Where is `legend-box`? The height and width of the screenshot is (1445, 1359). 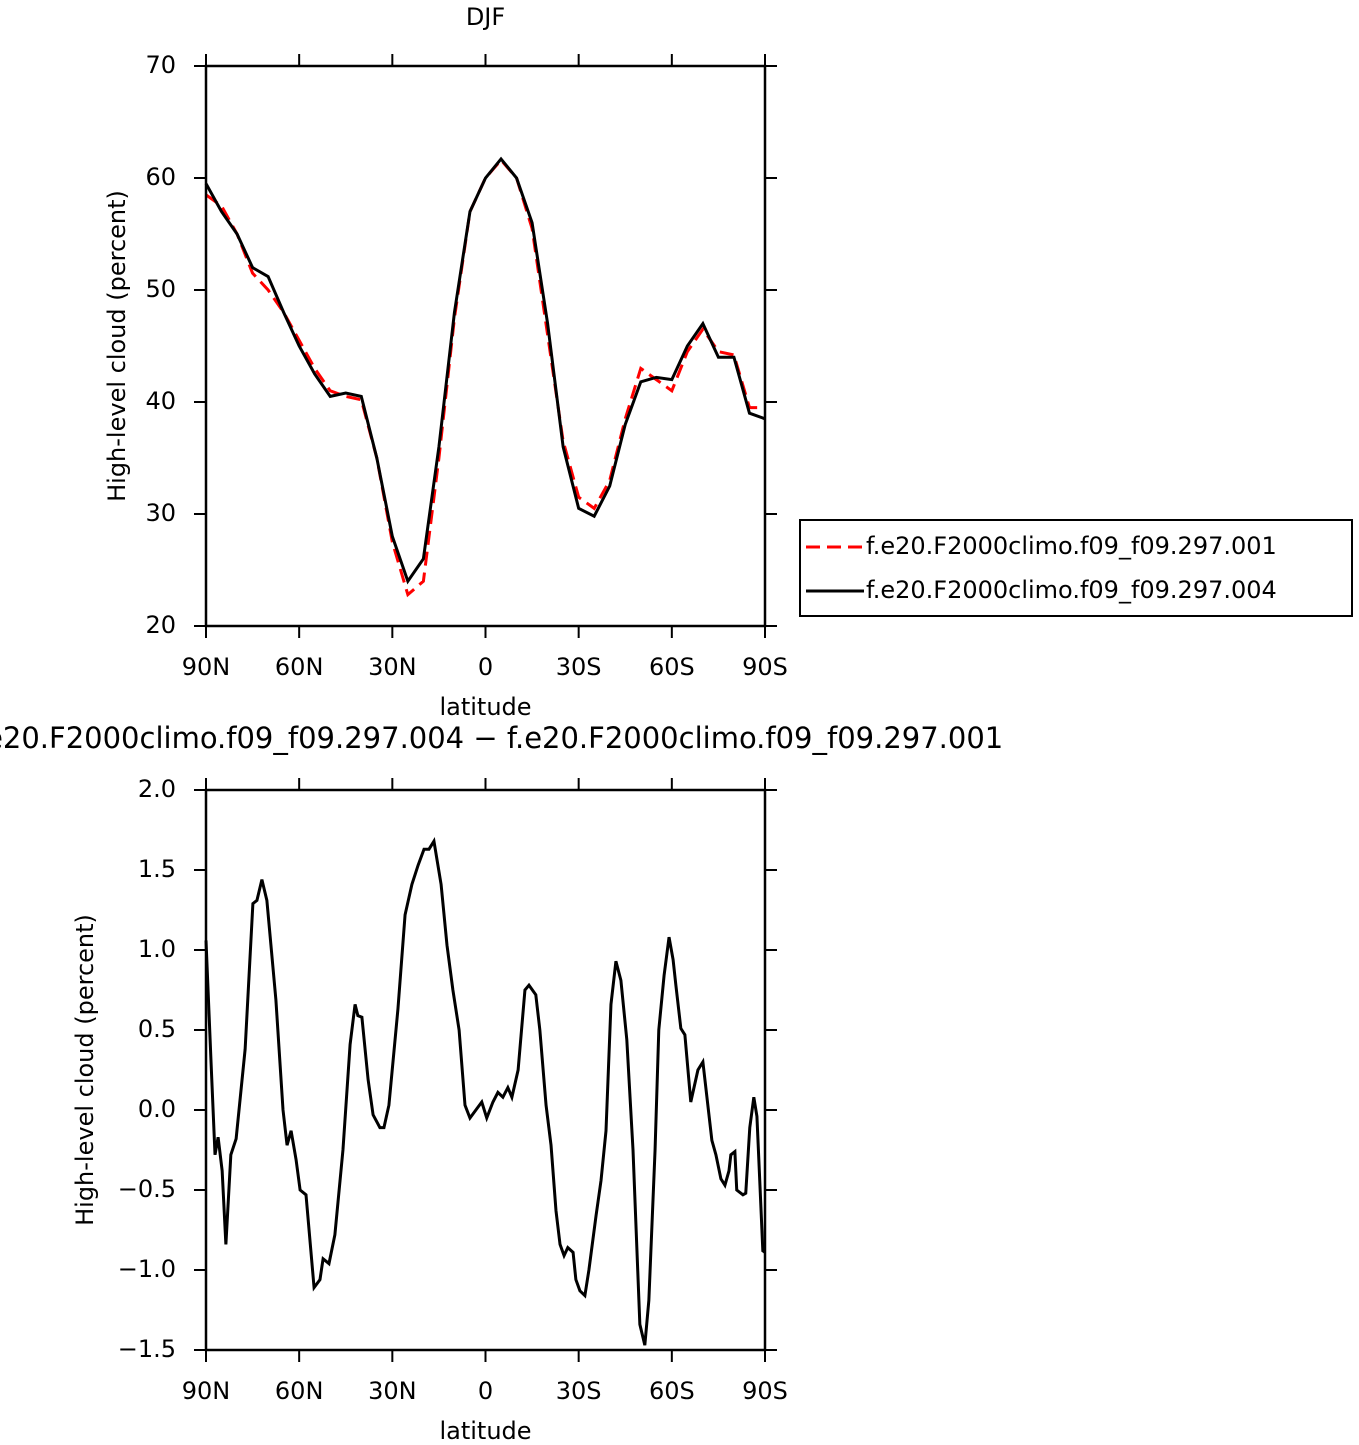 legend-box is located at coordinates (1076, 568).